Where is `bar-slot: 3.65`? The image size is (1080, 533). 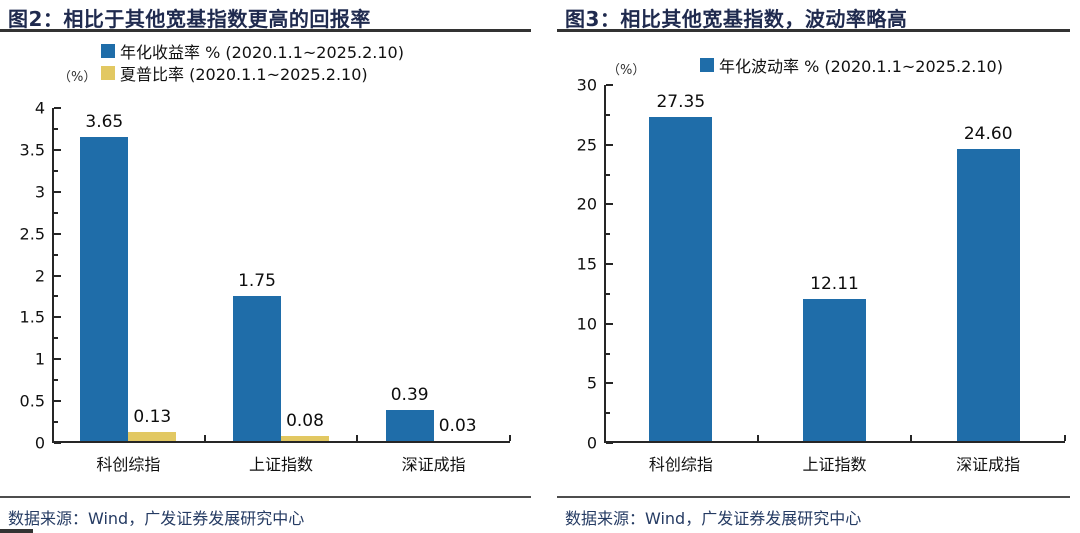 bar-slot: 3.65 is located at coordinates (104, 275).